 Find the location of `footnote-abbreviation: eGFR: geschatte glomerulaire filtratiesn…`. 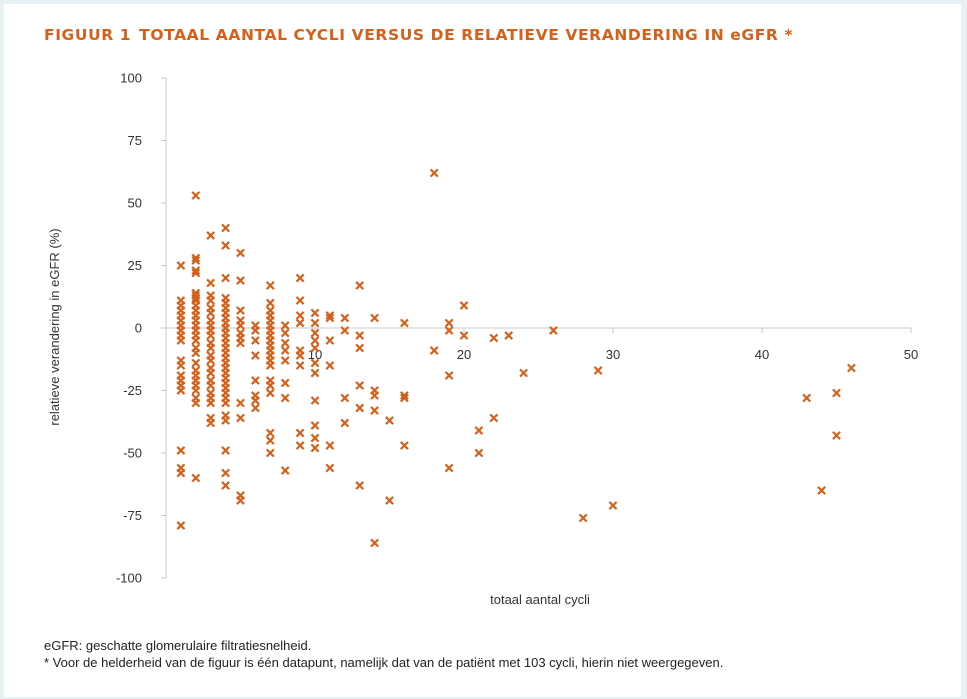

footnote-abbreviation: eGFR: geschatte glomerulaire filtratiesn… is located at coordinates (178, 645).